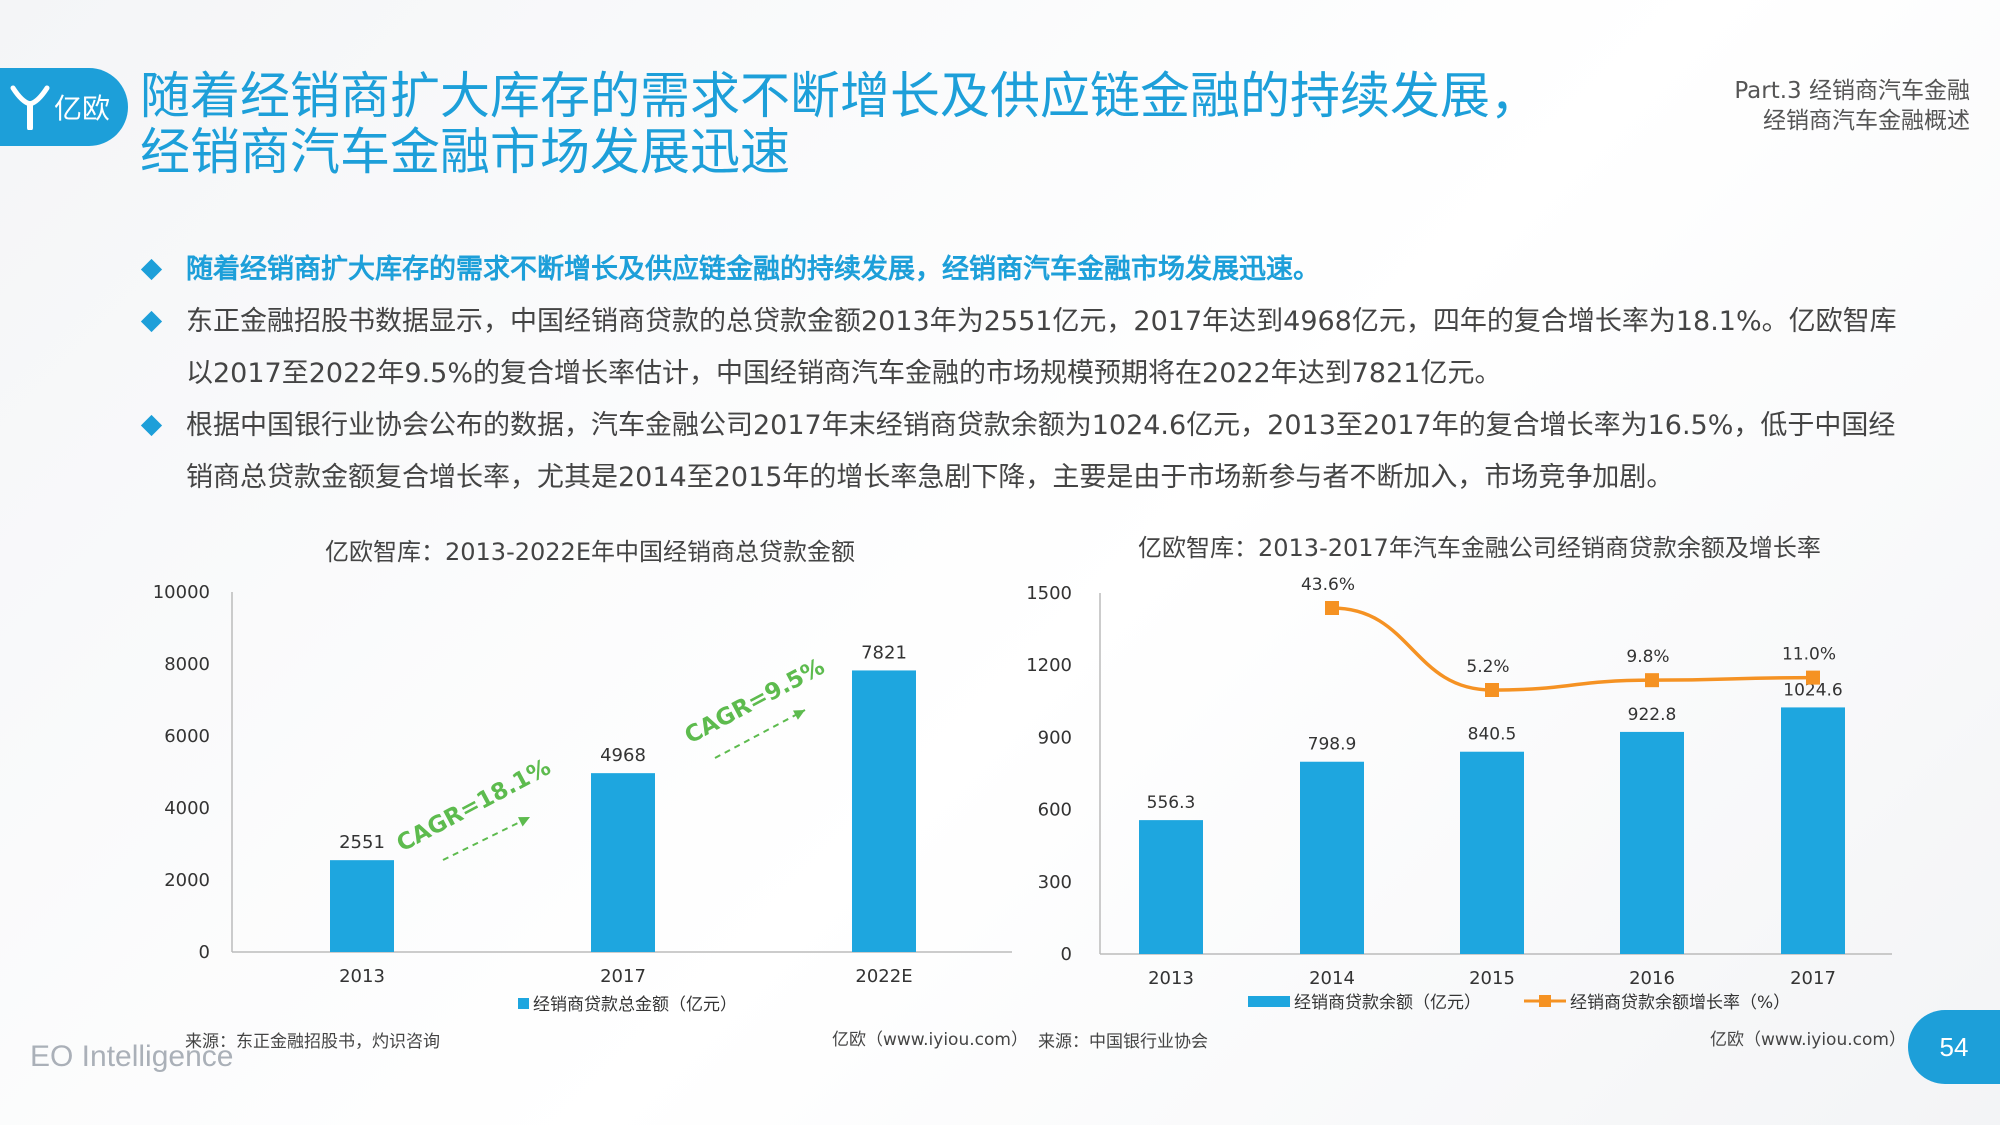 This screenshot has height=1125, width=2000. Describe the element at coordinates (187, 808) in the screenshot. I see `y-tick-label: 4000` at that location.